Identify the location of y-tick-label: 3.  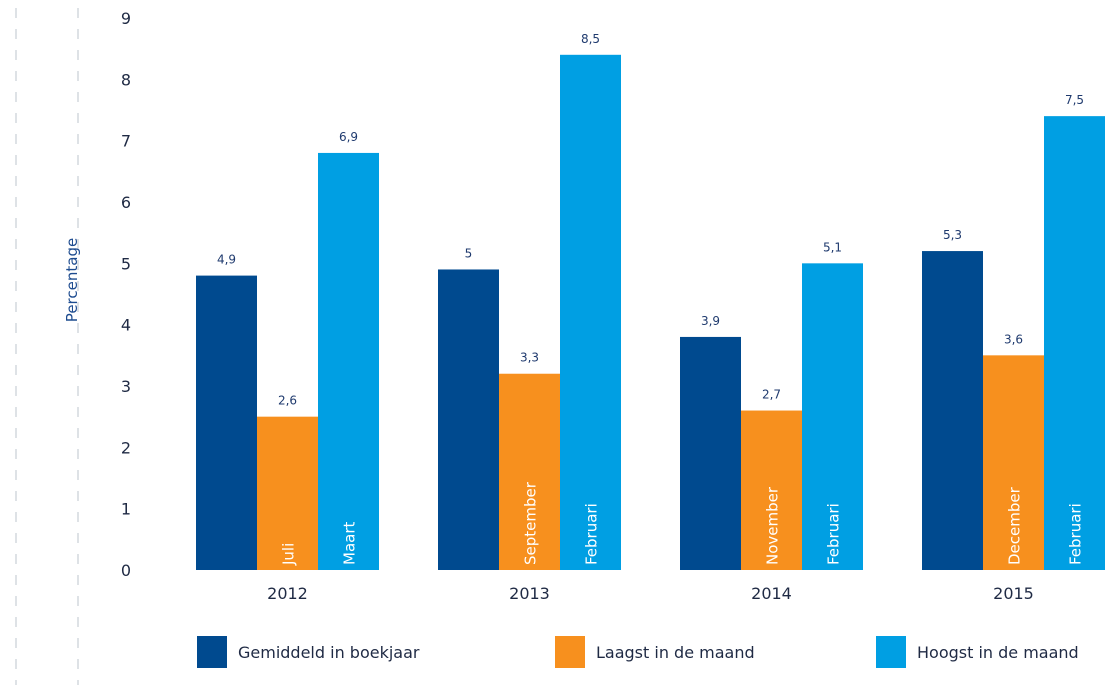
(126, 386).